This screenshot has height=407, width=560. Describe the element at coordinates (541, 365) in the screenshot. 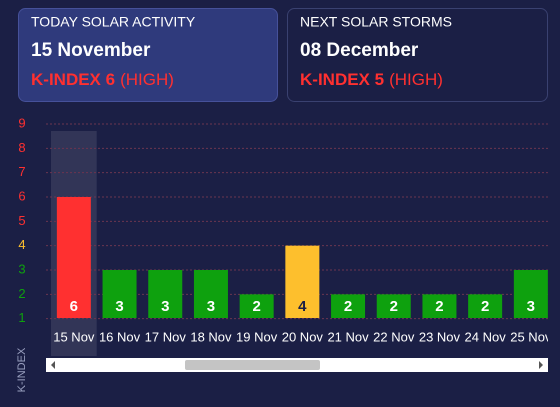

I see `scroll-right` at that location.